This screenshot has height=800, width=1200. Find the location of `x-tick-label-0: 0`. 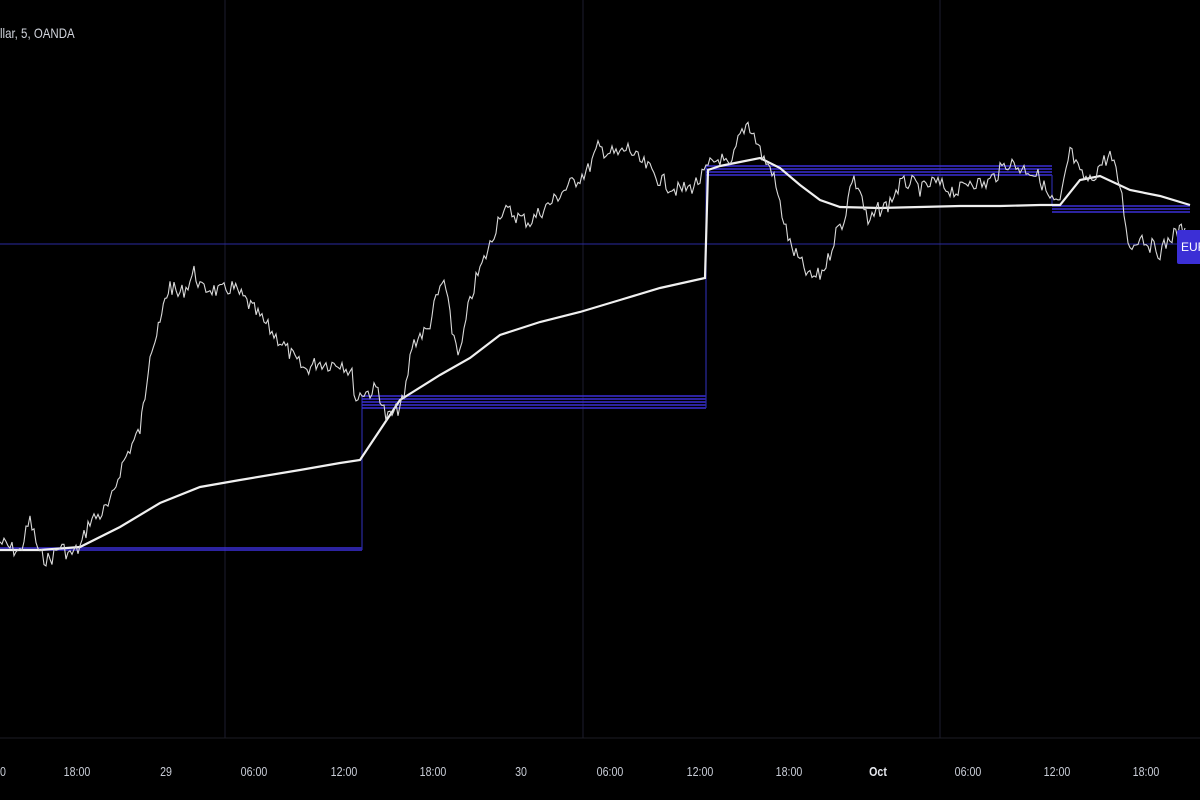

x-tick-label-0: 0 is located at coordinates (3, 771).